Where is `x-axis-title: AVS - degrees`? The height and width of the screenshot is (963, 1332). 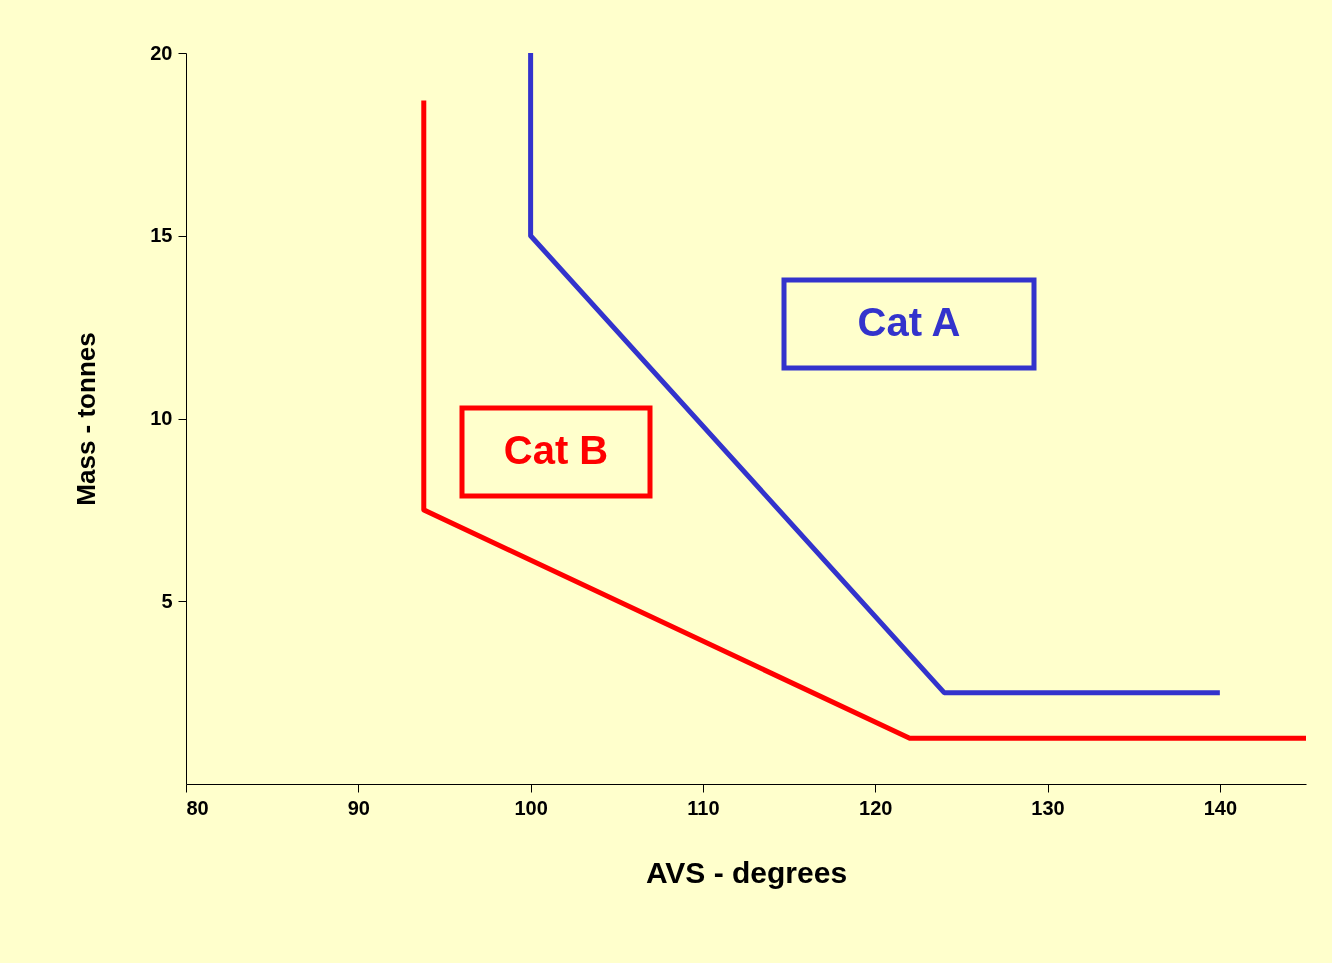
x-axis-title: AVS - degrees is located at coordinates (746, 872).